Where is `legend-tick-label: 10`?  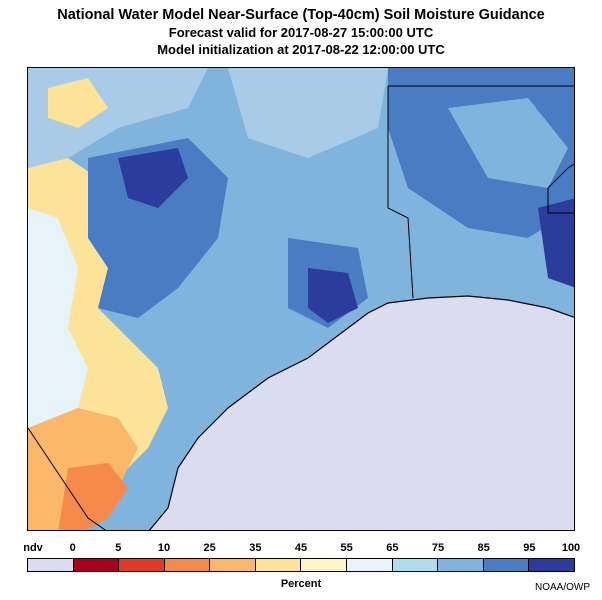 legend-tick-label: 10 is located at coordinates (164, 548).